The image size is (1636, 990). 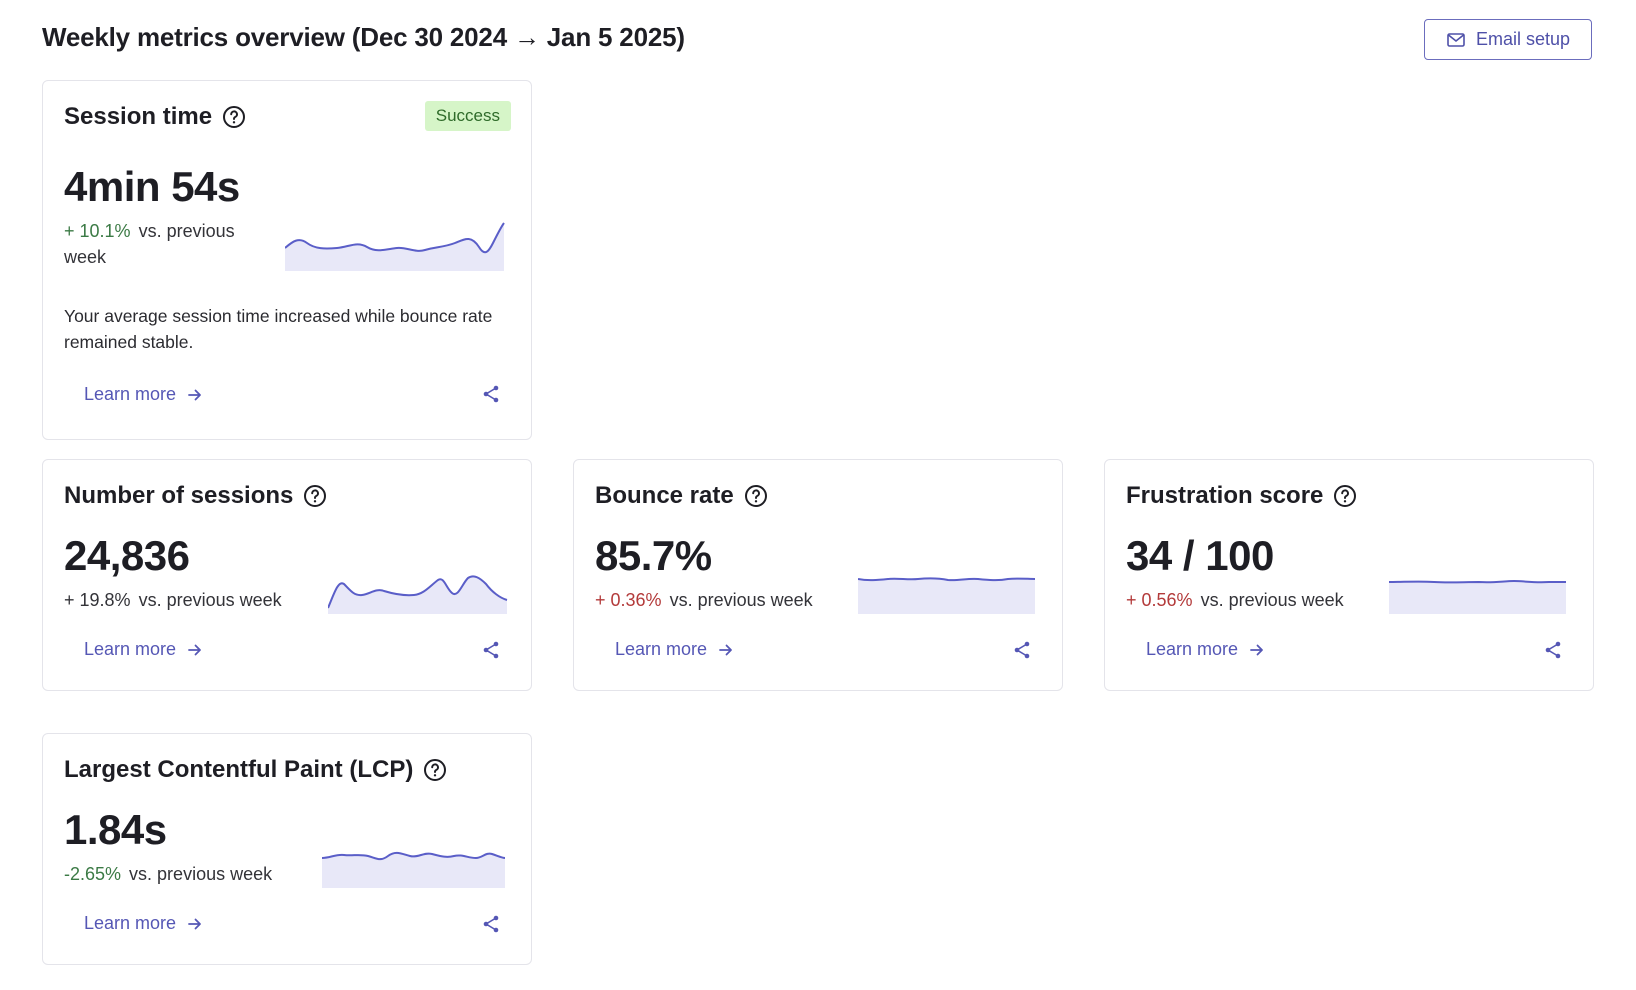 I want to click on metric-value: 1.84s, so click(x=115, y=829).